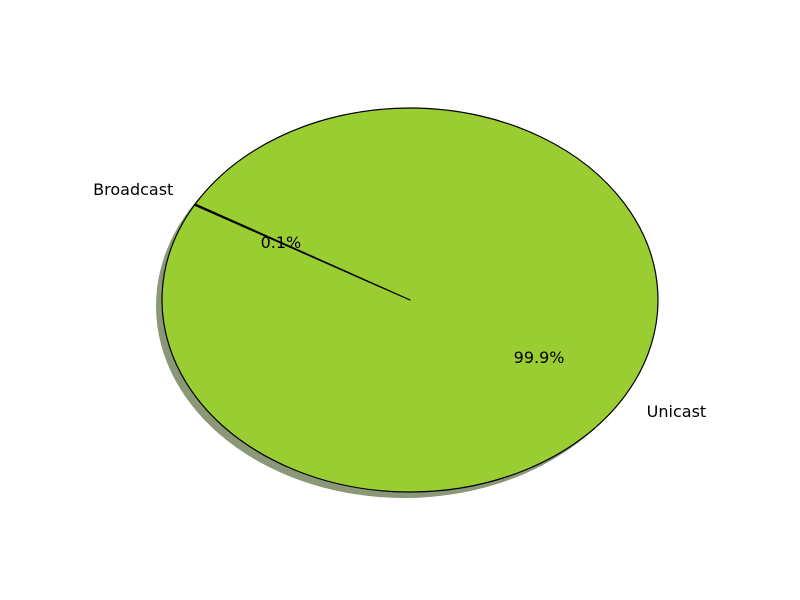 The image size is (800, 600). I want to click on slice-pct-label-broadcast: 0.1%, so click(281, 242).